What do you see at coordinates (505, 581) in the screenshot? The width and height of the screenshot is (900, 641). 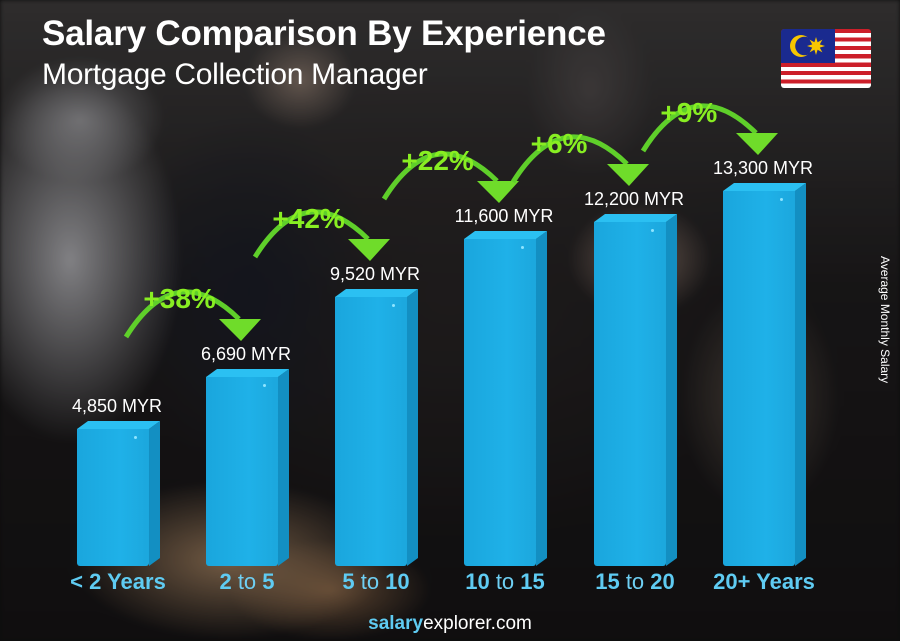 I see `x-axis-label: 10 to 15` at bounding box center [505, 581].